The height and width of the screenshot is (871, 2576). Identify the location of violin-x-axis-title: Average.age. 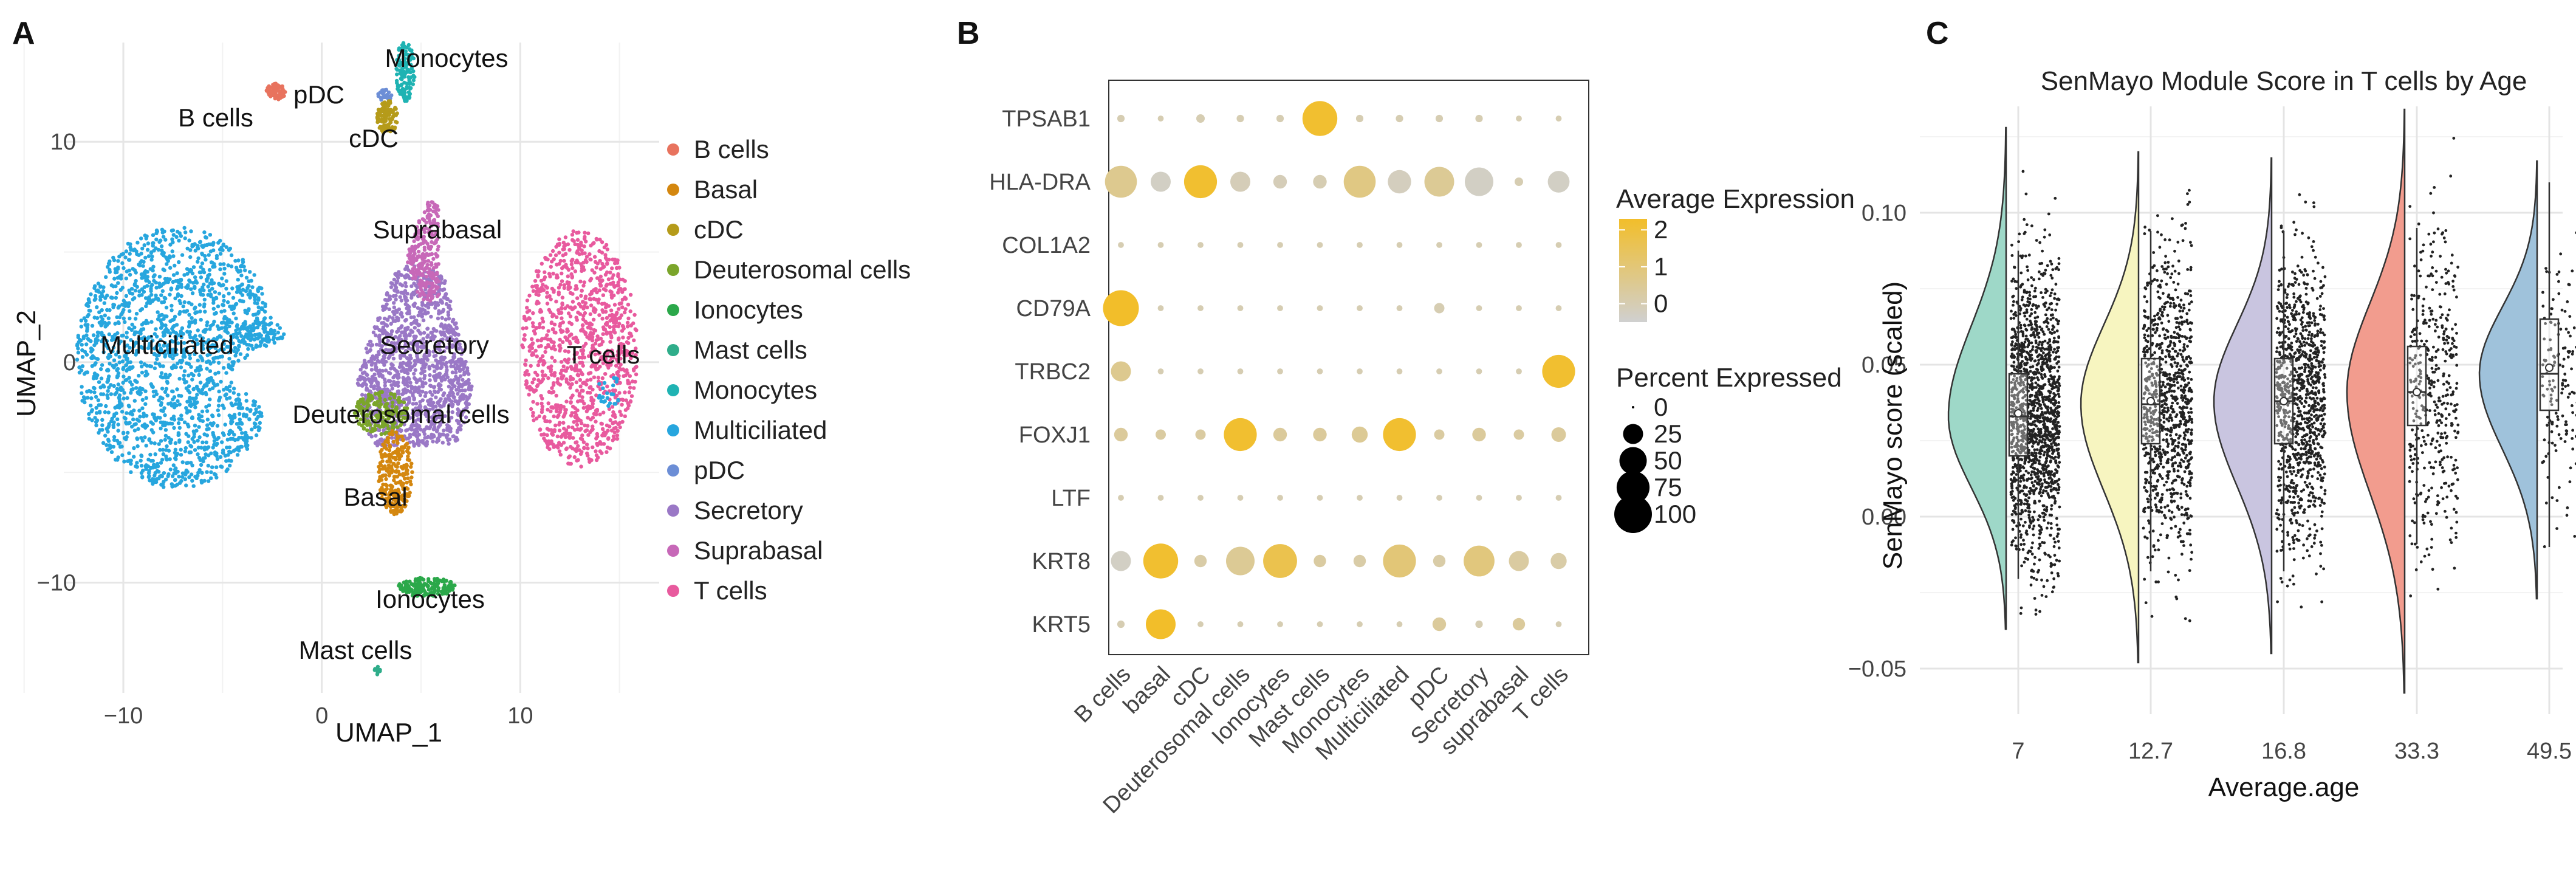
(2284, 787).